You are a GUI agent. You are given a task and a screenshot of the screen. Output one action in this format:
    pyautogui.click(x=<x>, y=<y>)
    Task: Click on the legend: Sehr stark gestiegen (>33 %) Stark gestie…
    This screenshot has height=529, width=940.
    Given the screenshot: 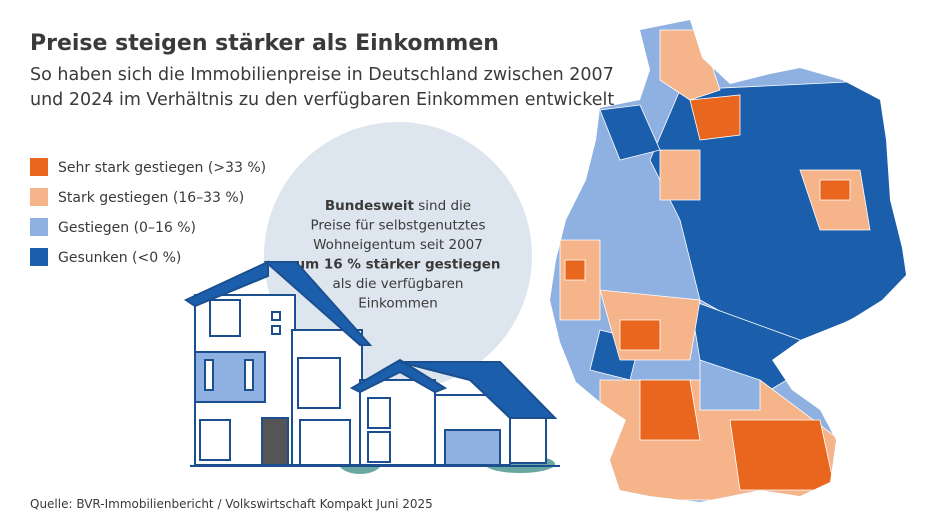 What is the action you would take?
    pyautogui.click(x=148, y=212)
    